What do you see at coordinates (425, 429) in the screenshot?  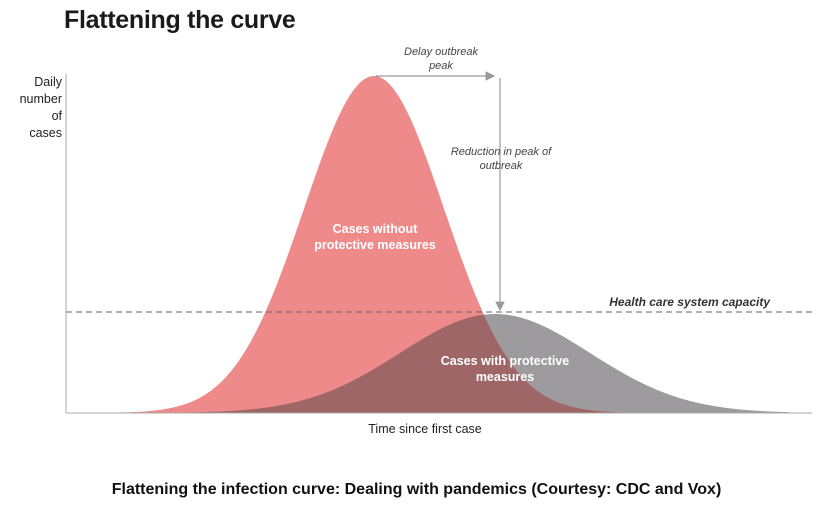 I see `x-axis-label: Time since first case` at bounding box center [425, 429].